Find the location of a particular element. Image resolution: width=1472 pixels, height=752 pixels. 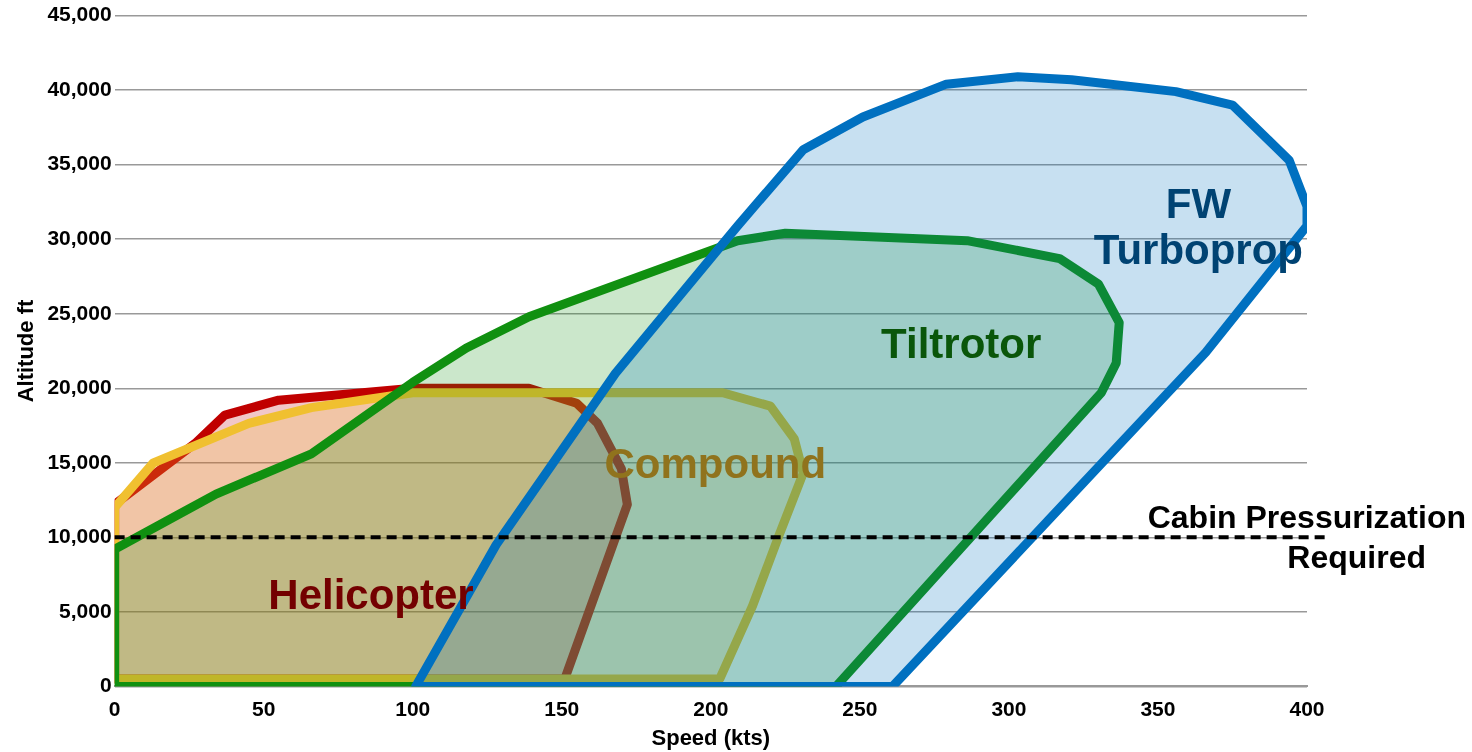

x-tick-label: 50 is located at coordinates (264, 708).